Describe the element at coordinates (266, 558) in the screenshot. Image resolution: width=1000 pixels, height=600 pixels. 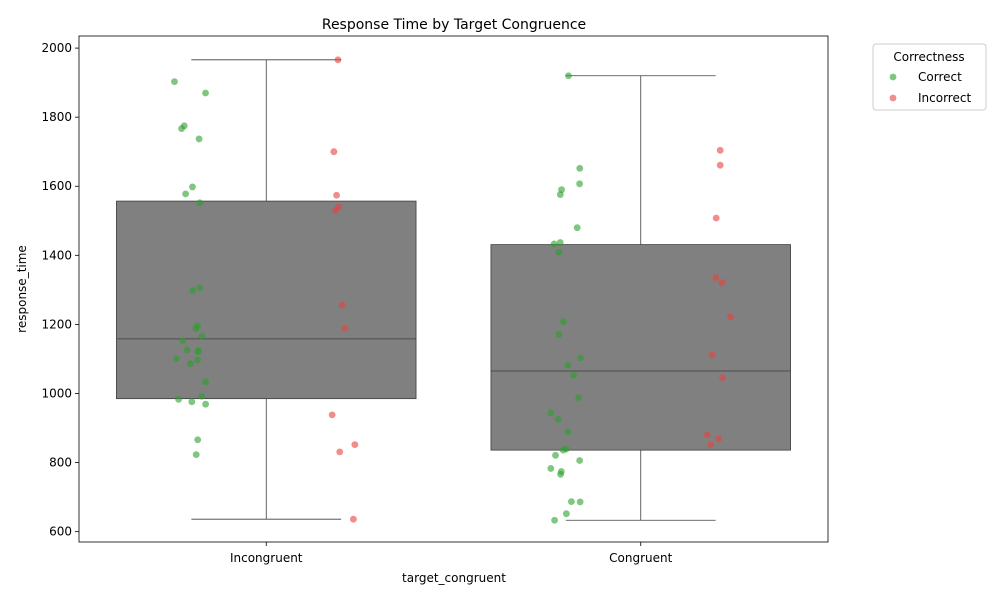
I see `x-tick-label: Incongruent` at that location.